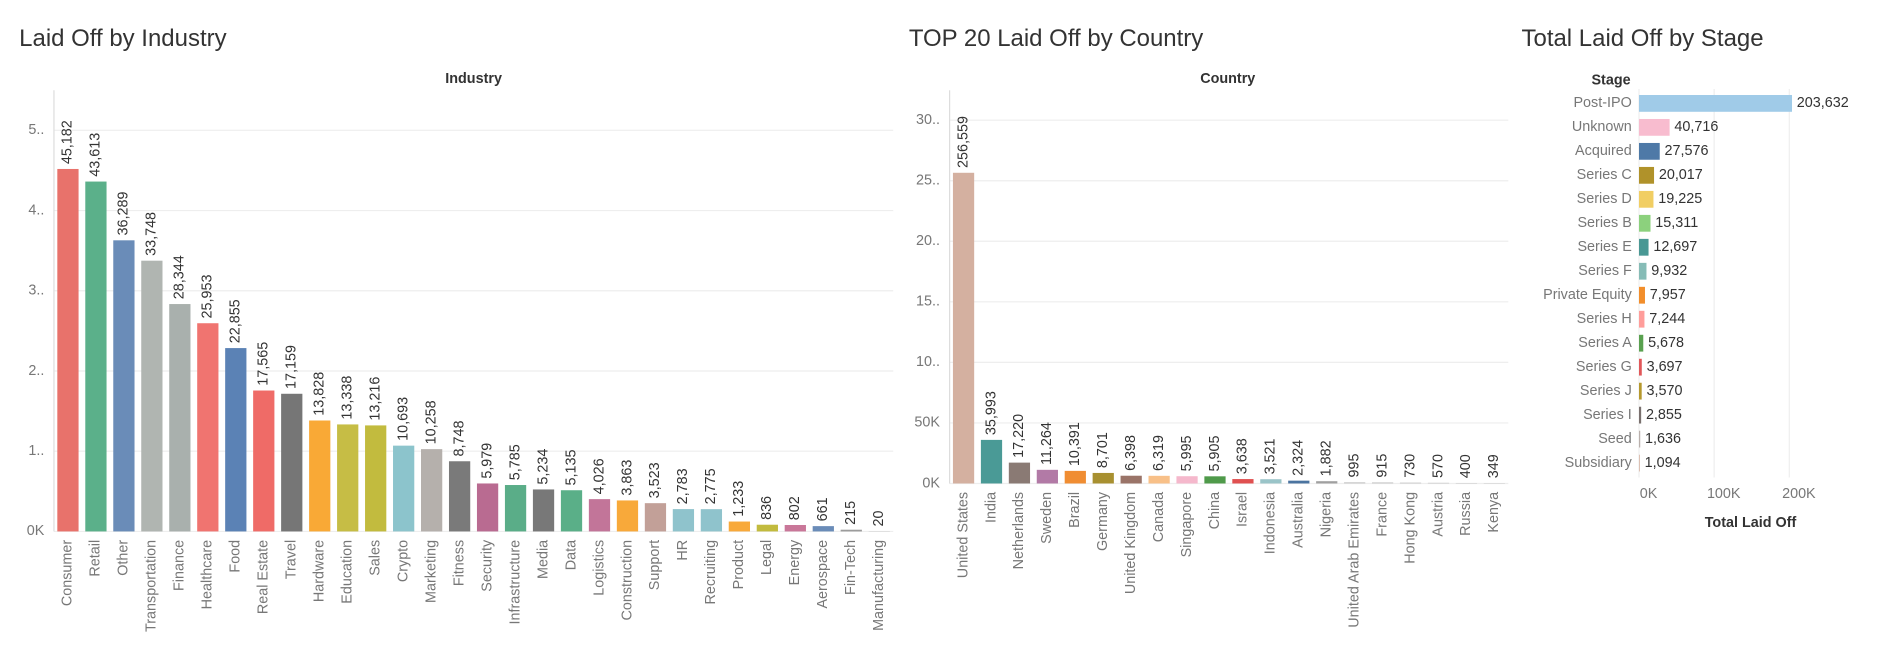 The width and height of the screenshot is (1880, 666). What do you see at coordinates (851, 513) in the screenshot?
I see `value-label: 215` at bounding box center [851, 513].